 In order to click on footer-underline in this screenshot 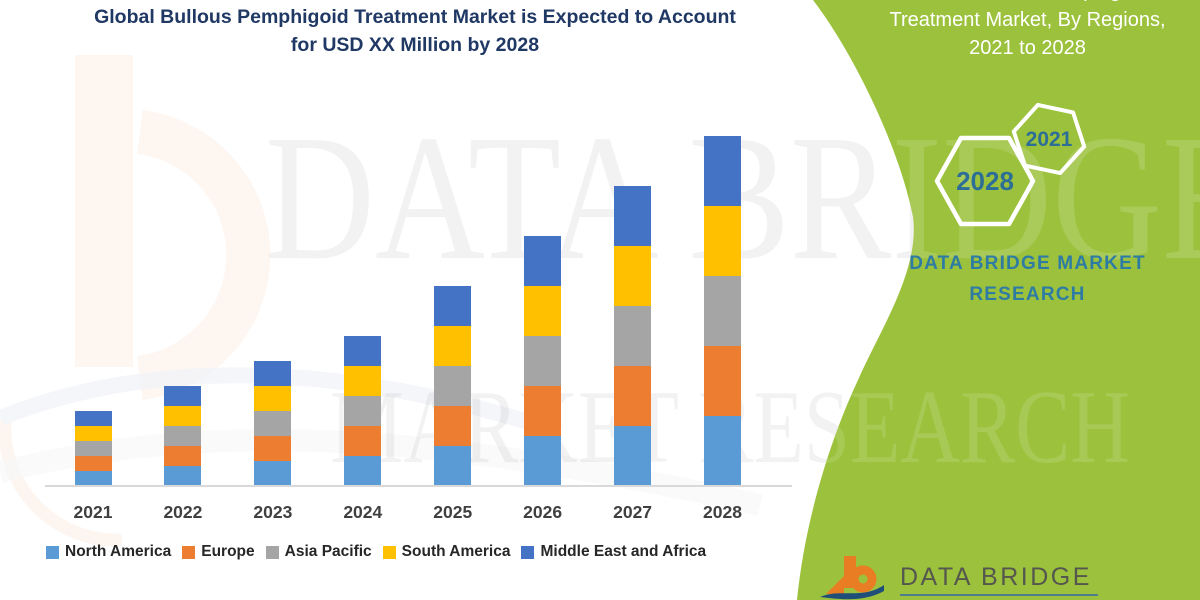, I will do `click(999, 595)`.